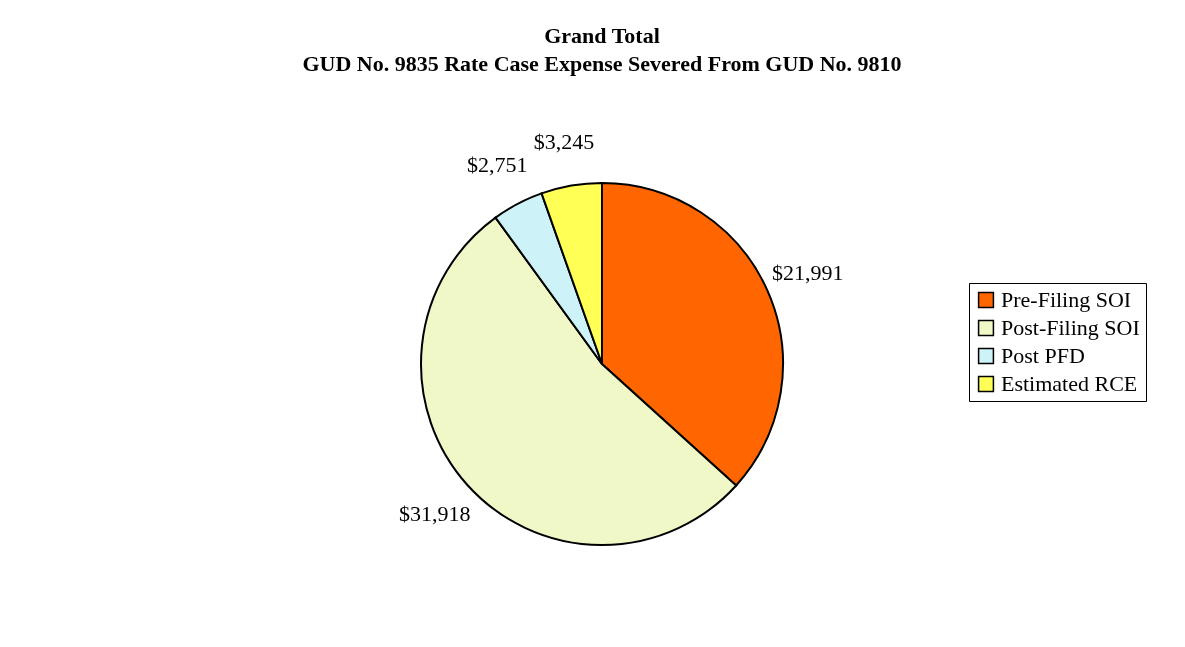 The image size is (1185, 647). Describe the element at coordinates (602, 63) in the screenshot. I see `text: GUD No. 9835 Rate Case Expense Severed From GUD No. 9810` at that location.